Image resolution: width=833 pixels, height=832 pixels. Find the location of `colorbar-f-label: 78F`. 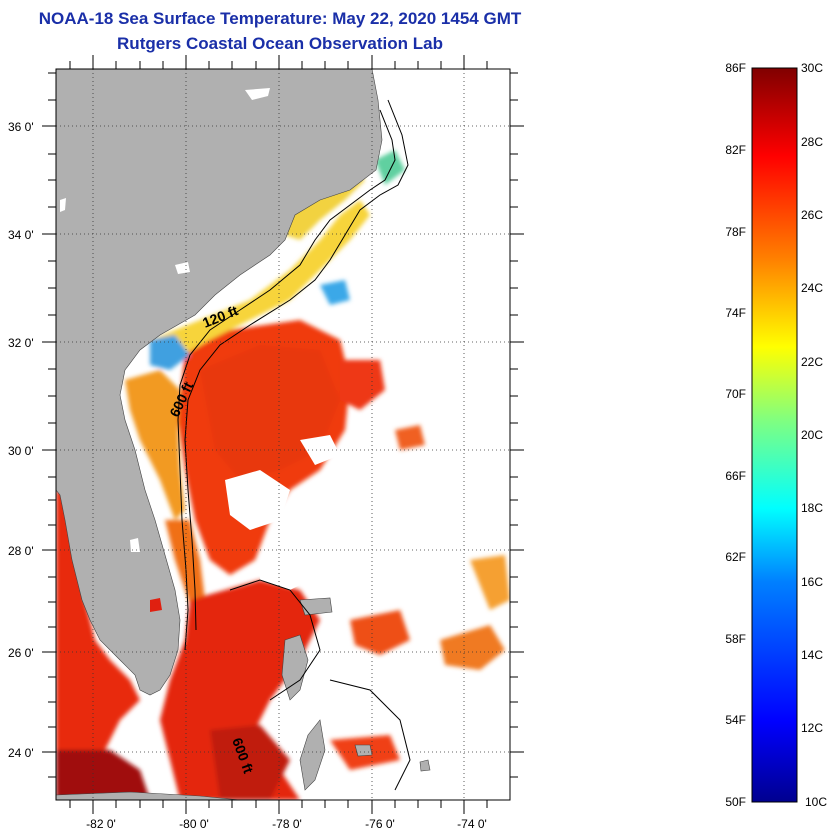

colorbar-f-label: 78F is located at coordinates (735, 232).